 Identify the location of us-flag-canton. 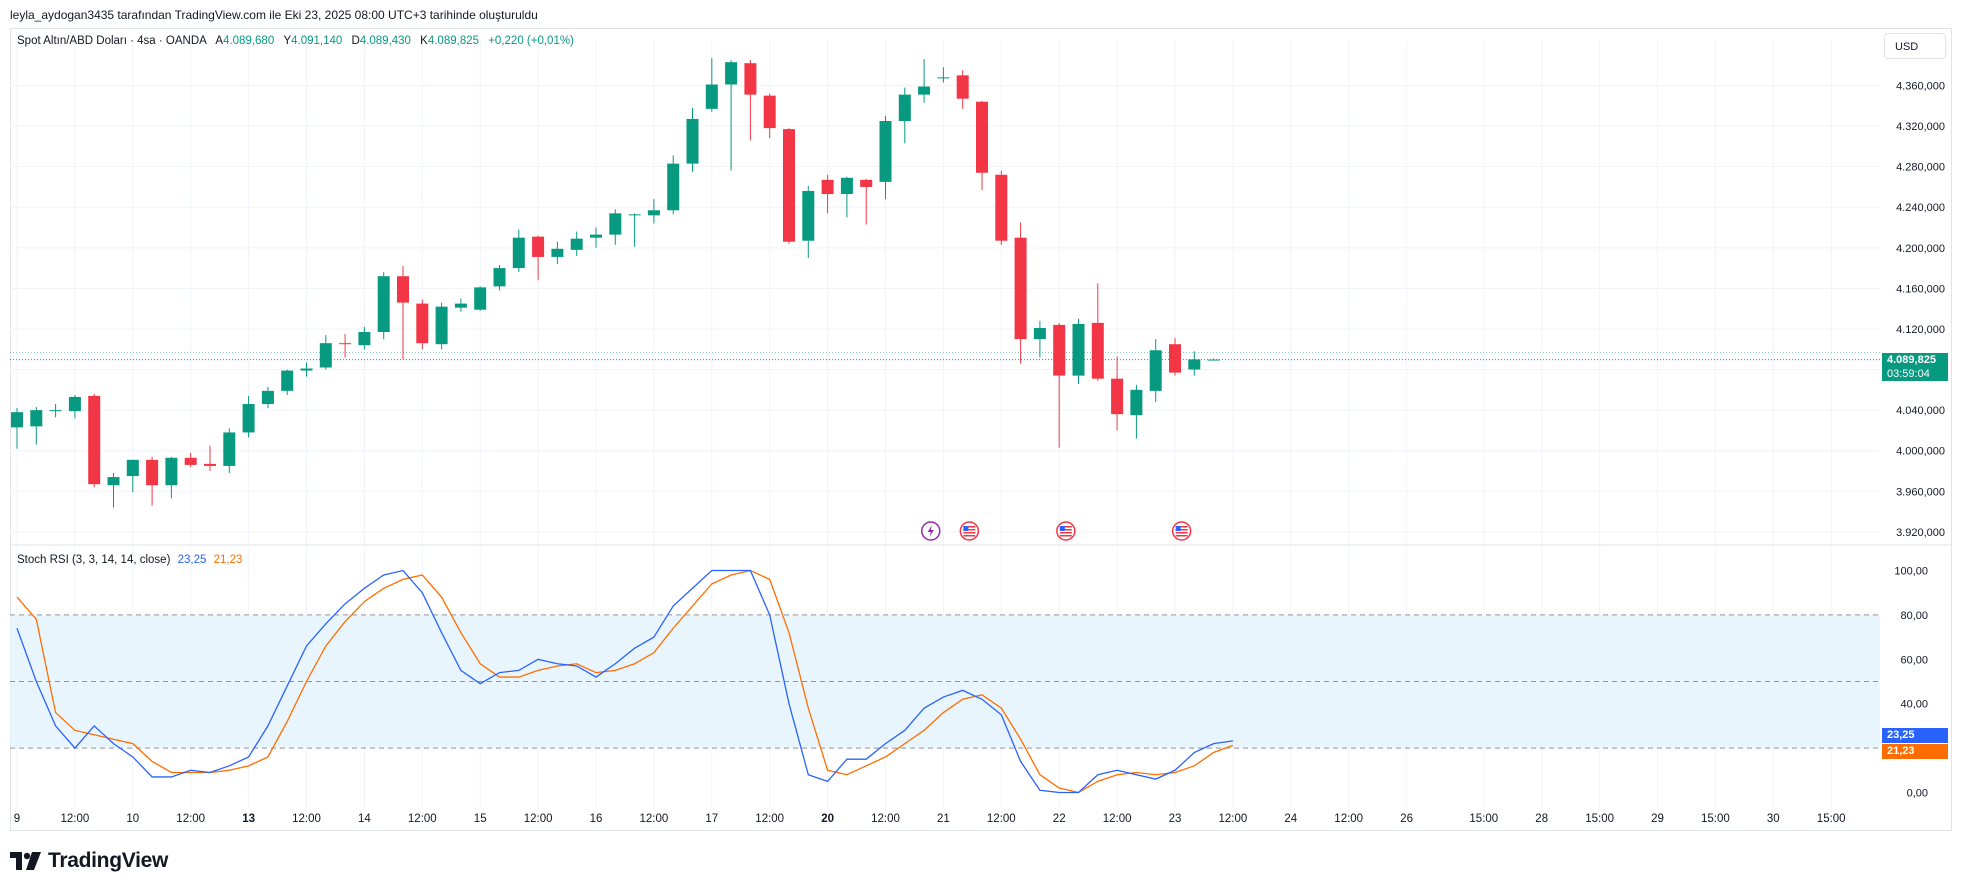
(966, 528).